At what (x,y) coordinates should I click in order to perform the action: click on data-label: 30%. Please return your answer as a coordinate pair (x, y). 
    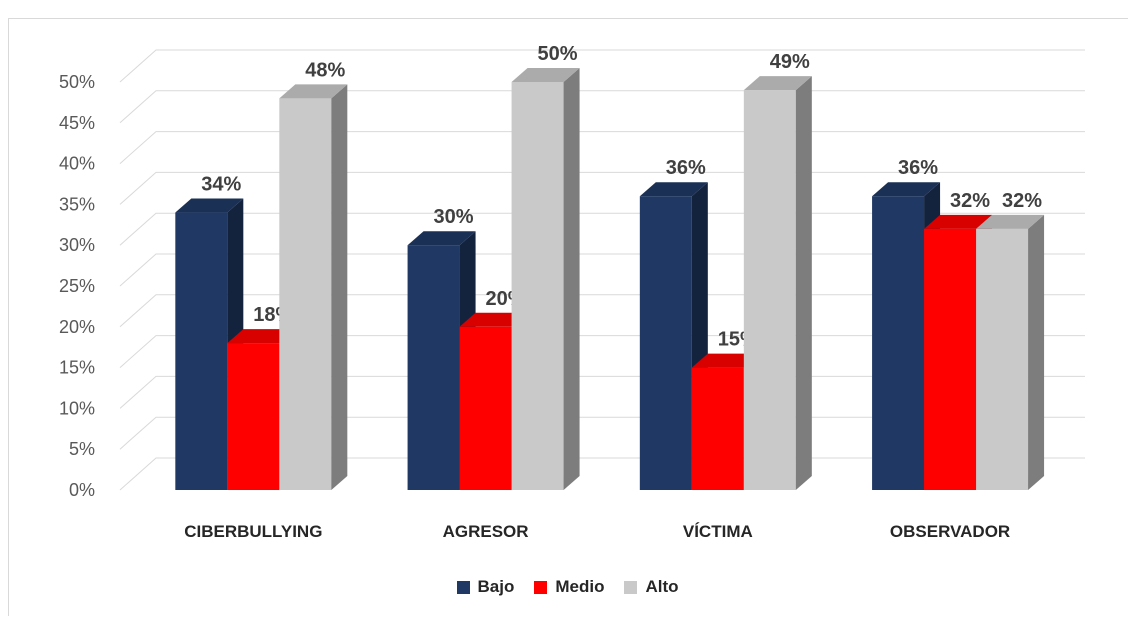
    Looking at the image, I should click on (454, 217).